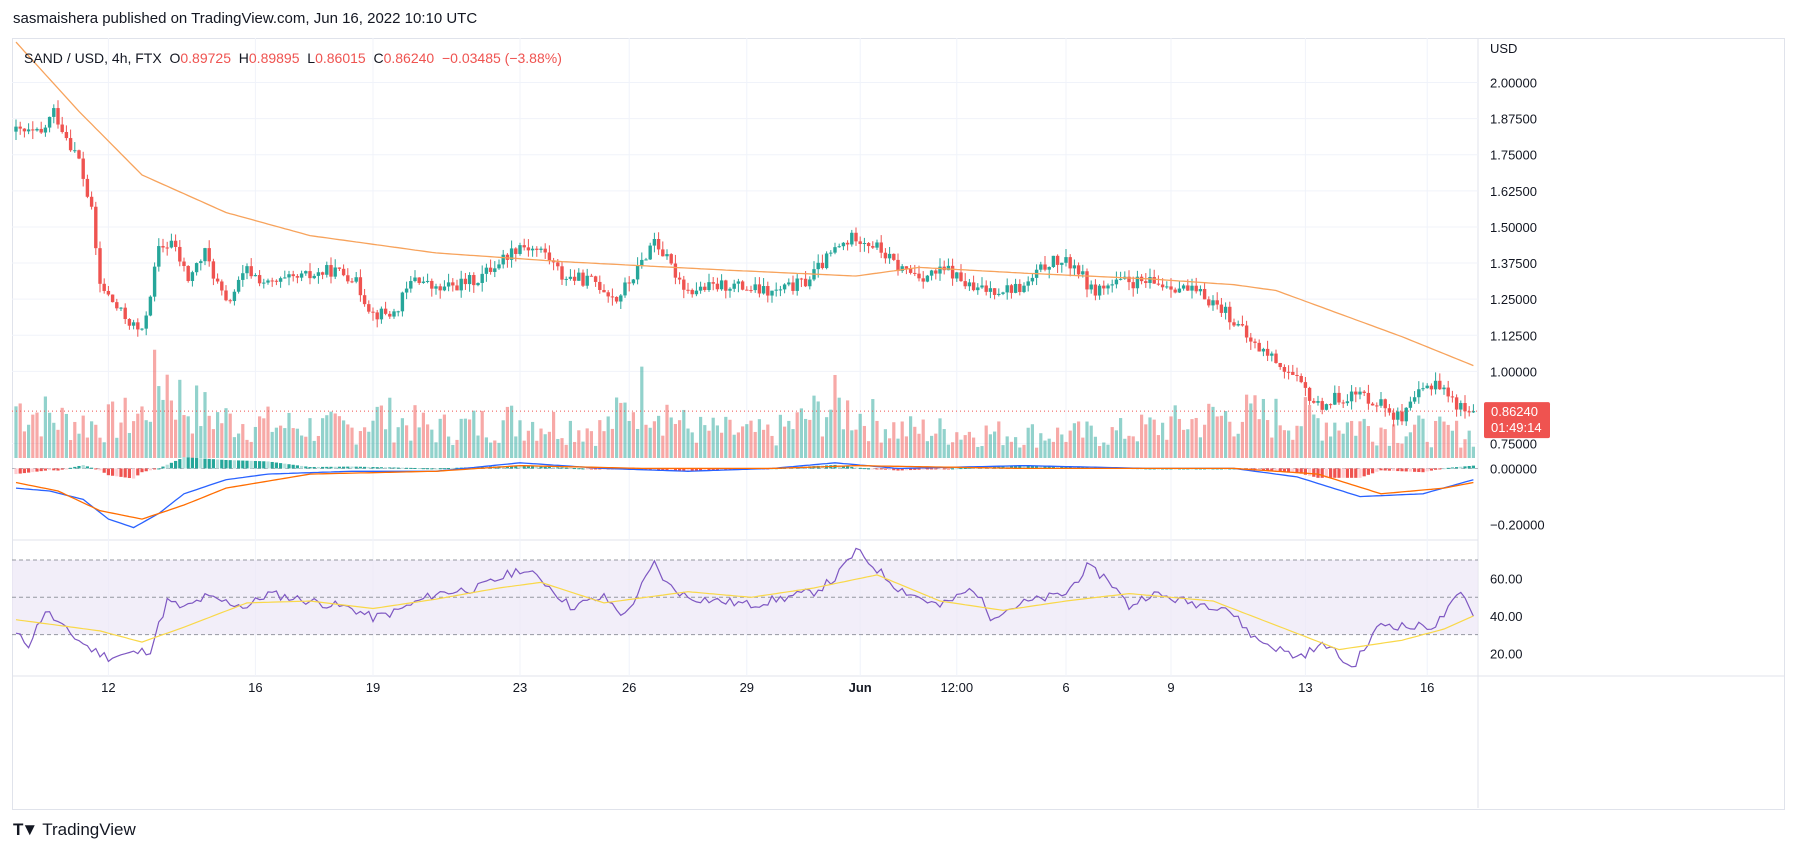  Describe the element at coordinates (1513, 227) in the screenshot. I see `y-tick-label: 1.50000` at that location.